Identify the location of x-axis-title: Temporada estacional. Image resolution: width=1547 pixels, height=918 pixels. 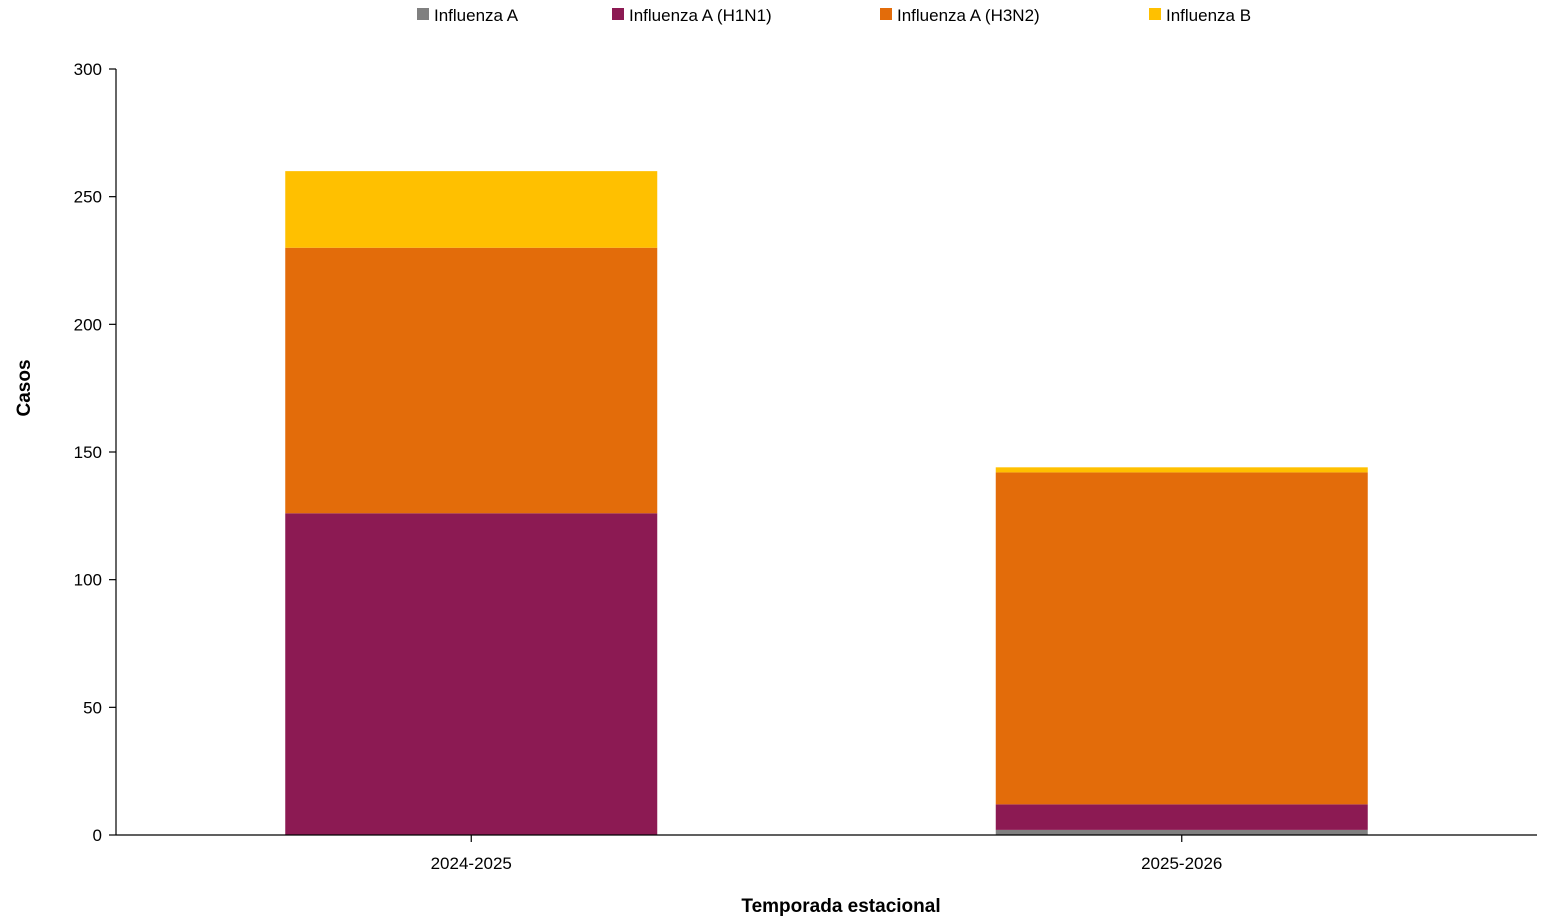
(840, 906).